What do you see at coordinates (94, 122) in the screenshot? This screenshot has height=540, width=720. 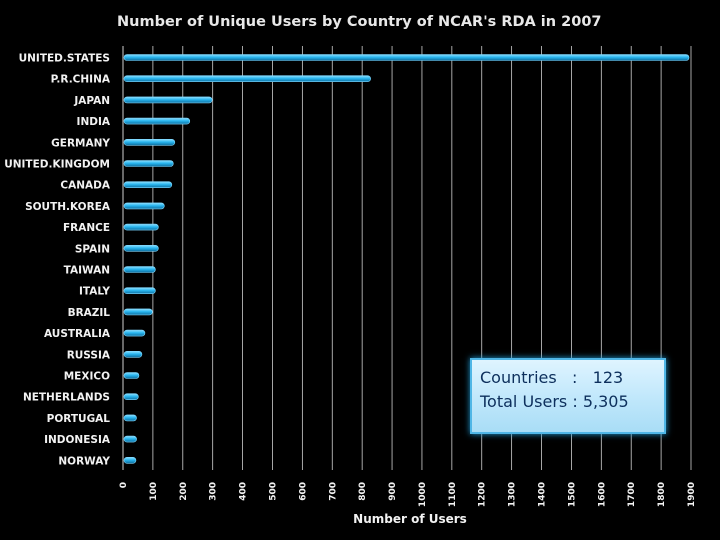 I see `category-label: INDIA` at bounding box center [94, 122].